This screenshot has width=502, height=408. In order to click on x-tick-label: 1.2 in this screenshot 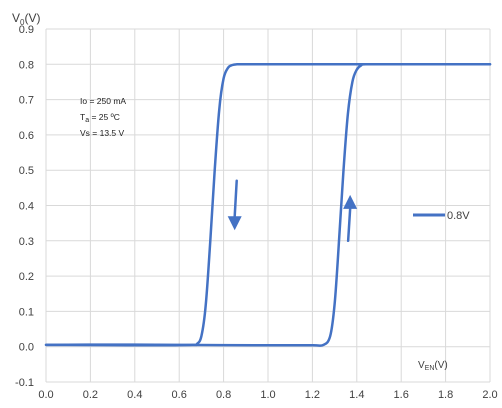, I will do `click(312, 395)`.